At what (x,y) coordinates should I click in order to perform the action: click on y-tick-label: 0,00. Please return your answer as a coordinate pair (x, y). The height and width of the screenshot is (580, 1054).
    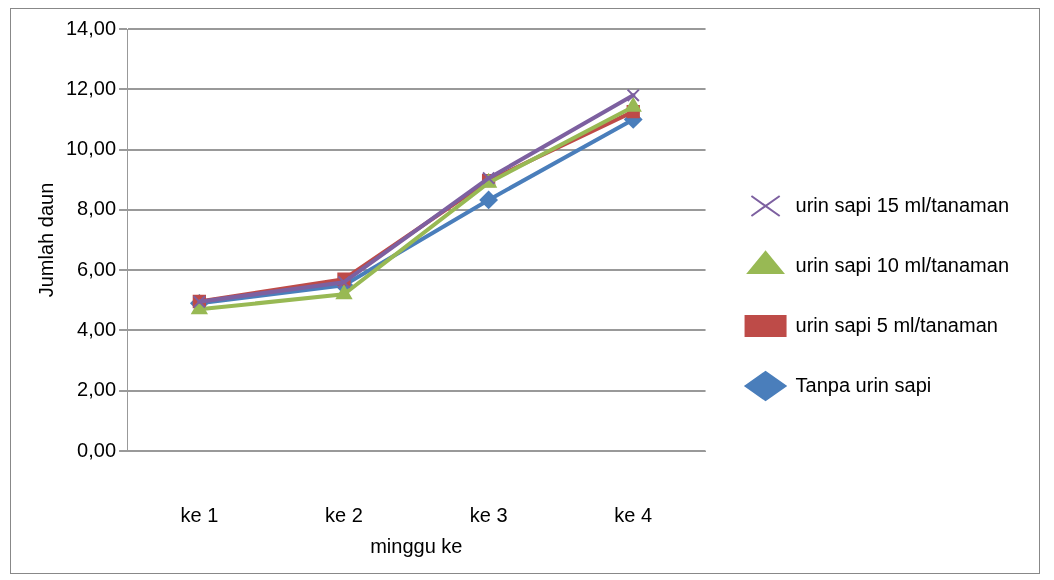
    Looking at the image, I should click on (97, 449).